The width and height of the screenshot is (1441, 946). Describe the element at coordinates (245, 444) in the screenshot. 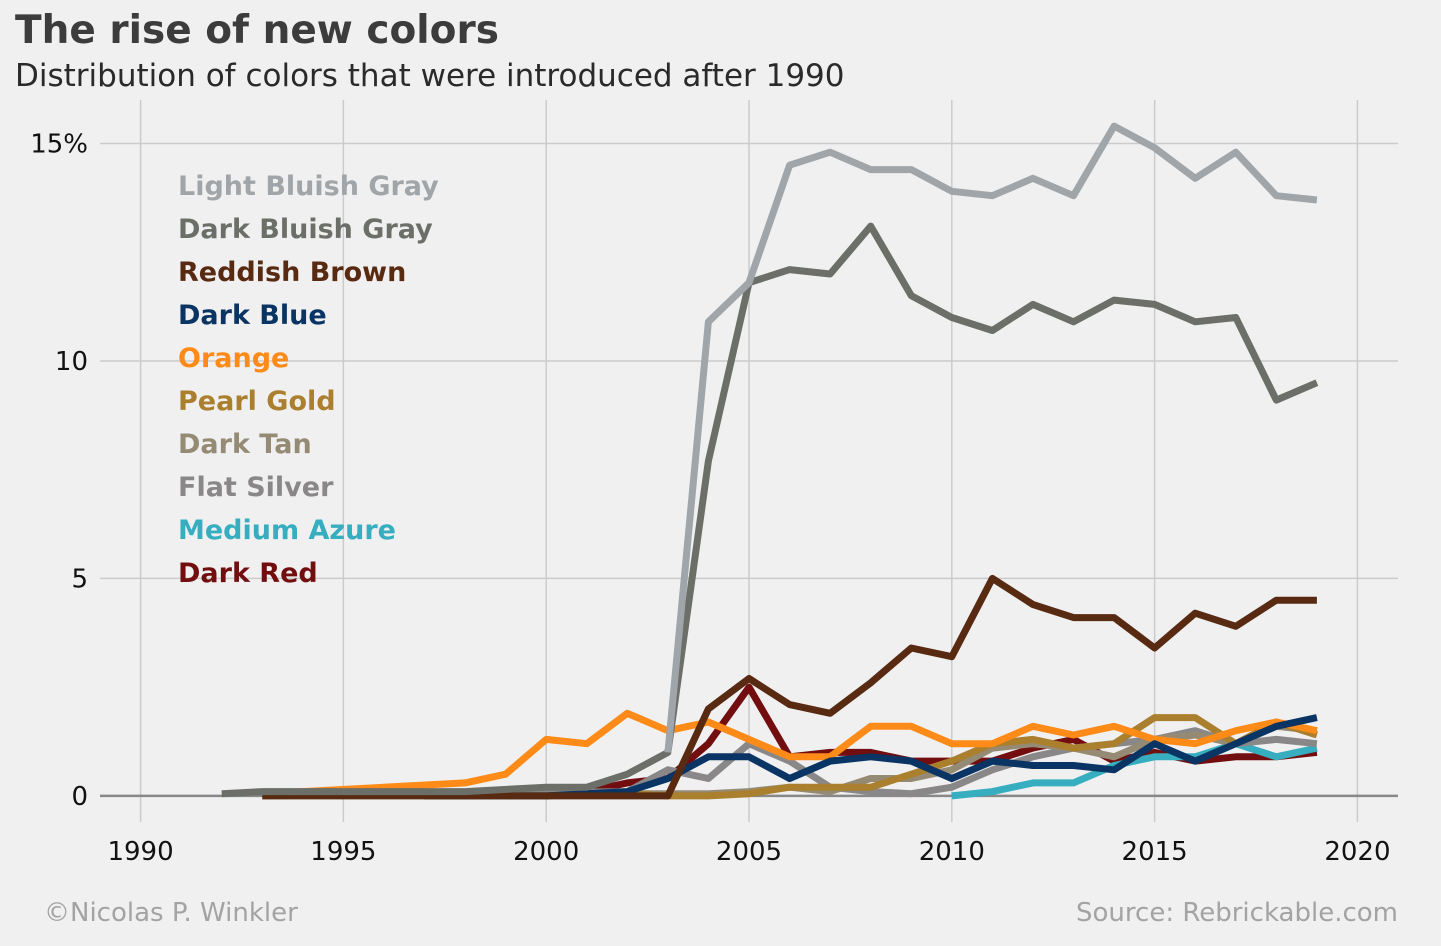

I see `legend-label-dark-tan: Dark Tan` at that location.